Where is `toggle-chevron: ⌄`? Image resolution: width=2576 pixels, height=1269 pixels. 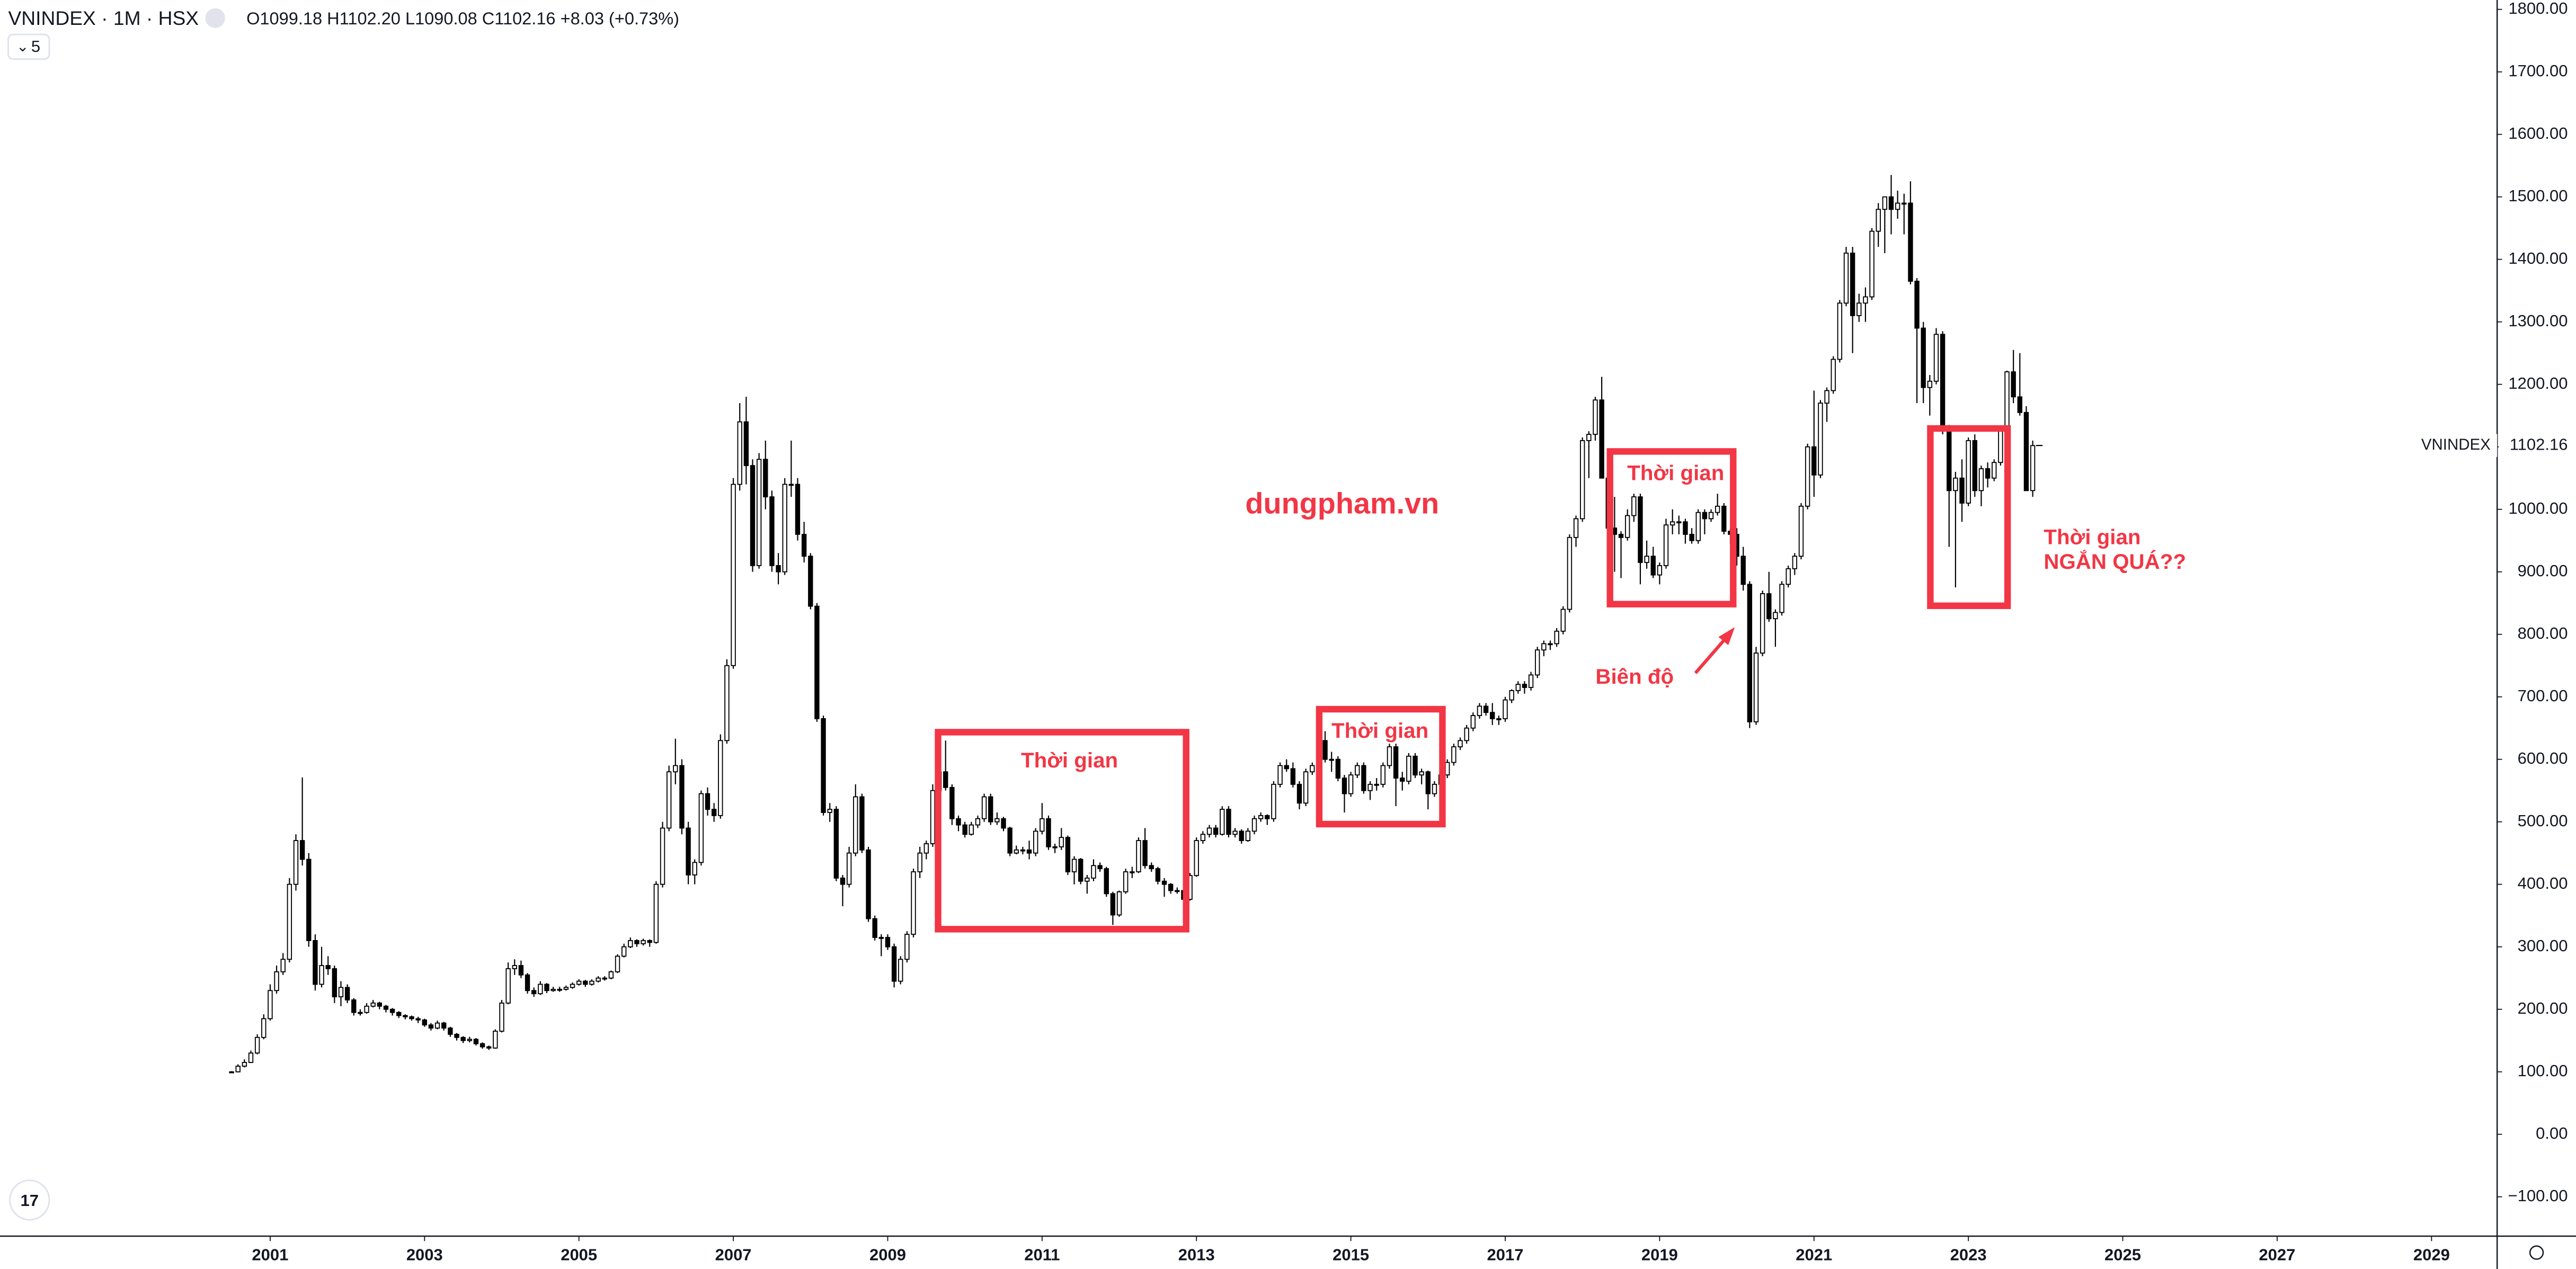 toggle-chevron: ⌄ is located at coordinates (22, 46).